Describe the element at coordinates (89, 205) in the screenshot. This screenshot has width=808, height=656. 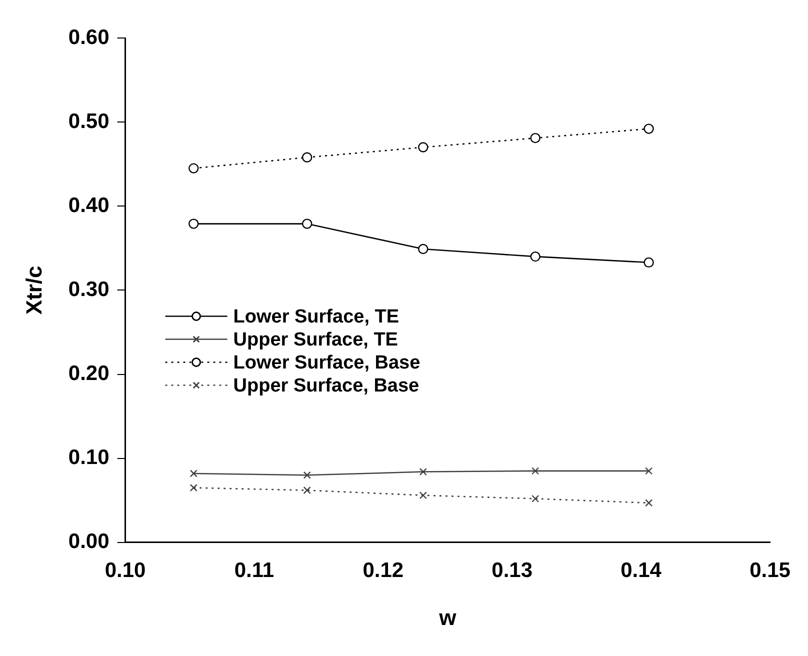
I see `y-tick-label: 0.40` at that location.